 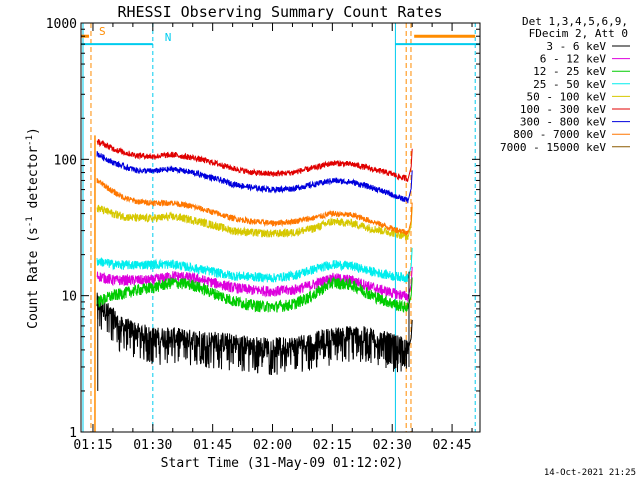 What do you see at coordinates (69, 297) in the screenshot?
I see `y-tick-label-1: 10` at bounding box center [69, 297].